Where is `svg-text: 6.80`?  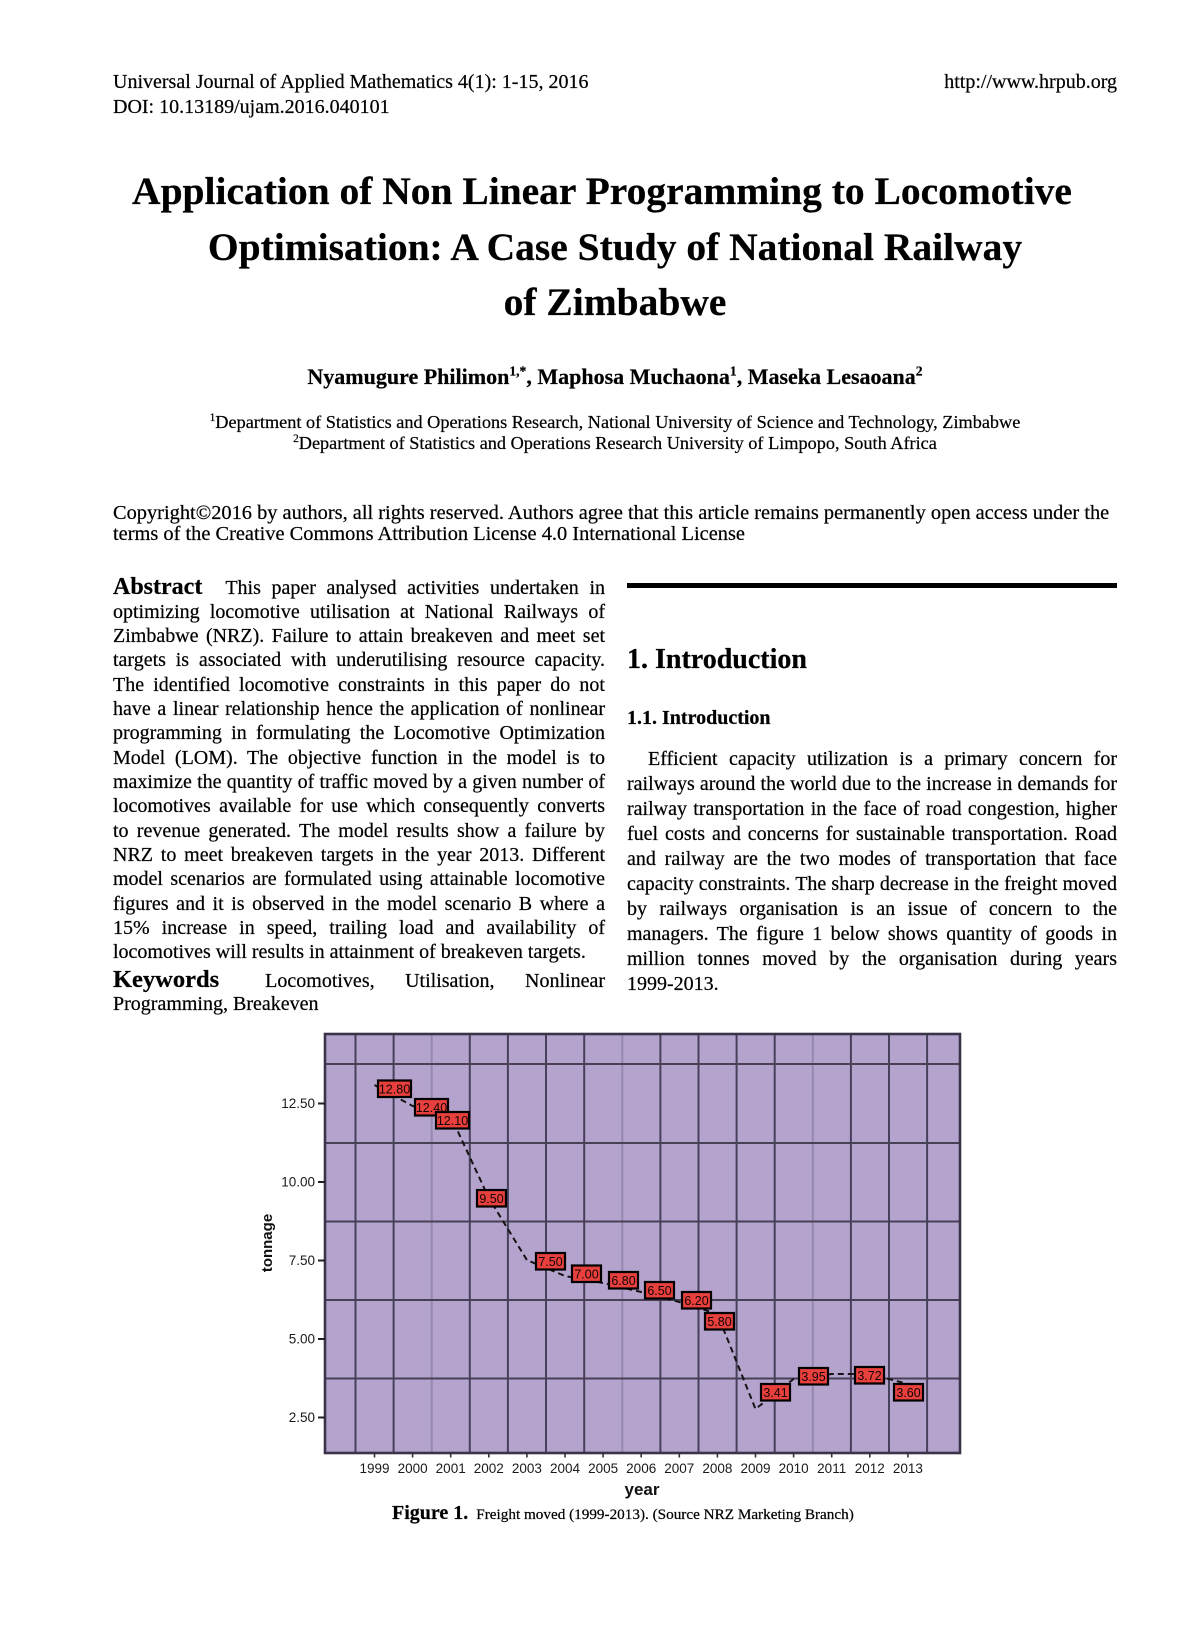 svg-text: 6.80 is located at coordinates (623, 1281).